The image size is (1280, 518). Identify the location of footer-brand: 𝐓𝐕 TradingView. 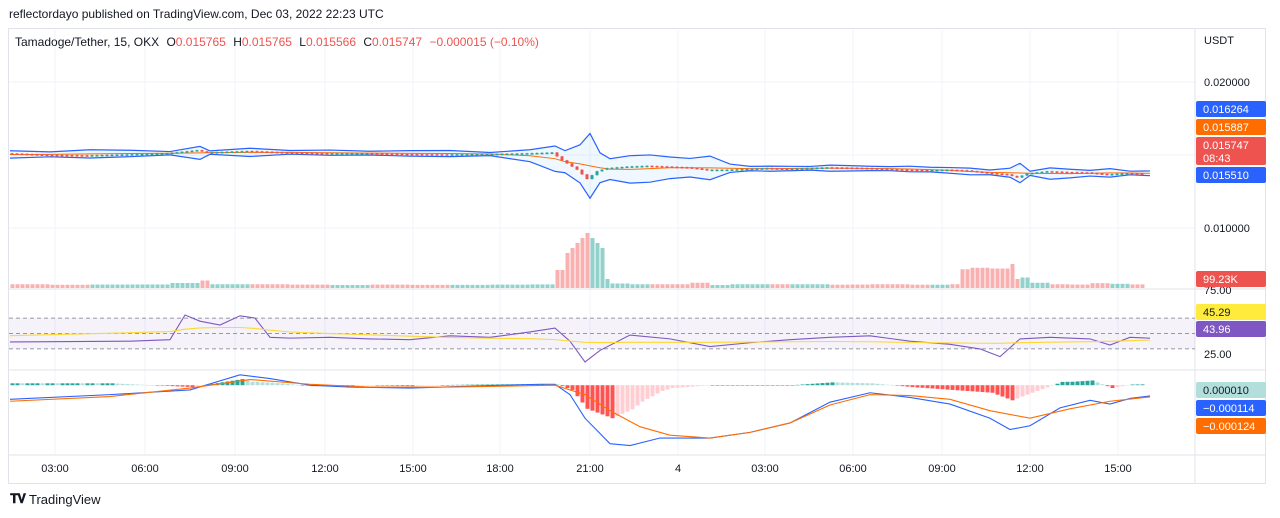
(55, 499).